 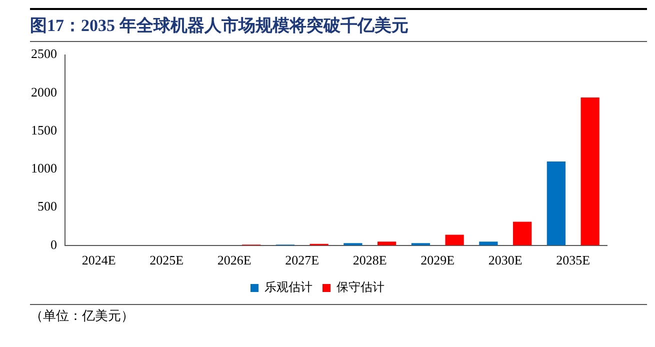 What do you see at coordinates (360, 287) in the screenshot?
I see `legend-label: 保守估计` at bounding box center [360, 287].